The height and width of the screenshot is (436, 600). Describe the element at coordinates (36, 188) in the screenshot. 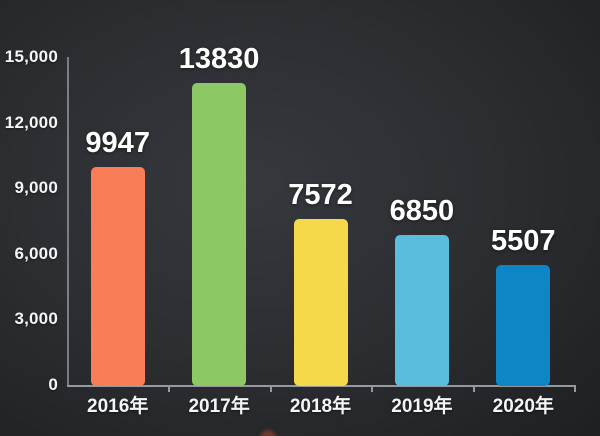

I see `y-tick-label: 9,000` at that location.